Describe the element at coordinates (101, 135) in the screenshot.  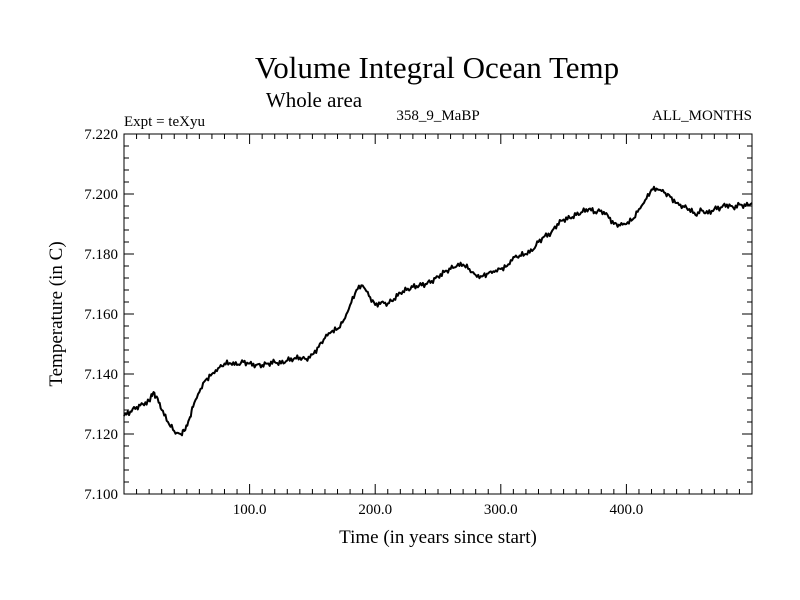
I see `y-tick-label: 7.220` at that location.